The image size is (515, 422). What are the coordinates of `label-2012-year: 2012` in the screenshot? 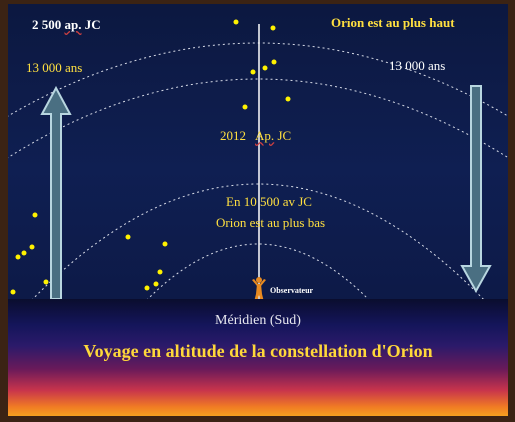 It's located at (233, 135).